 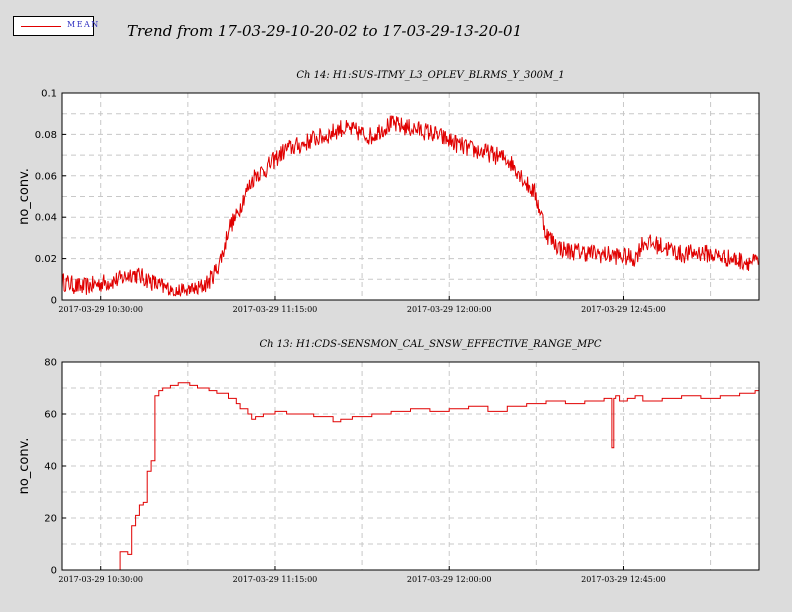 What do you see at coordinates (83, 24) in the screenshot?
I see `legend-label-mean: MEAN` at bounding box center [83, 24].